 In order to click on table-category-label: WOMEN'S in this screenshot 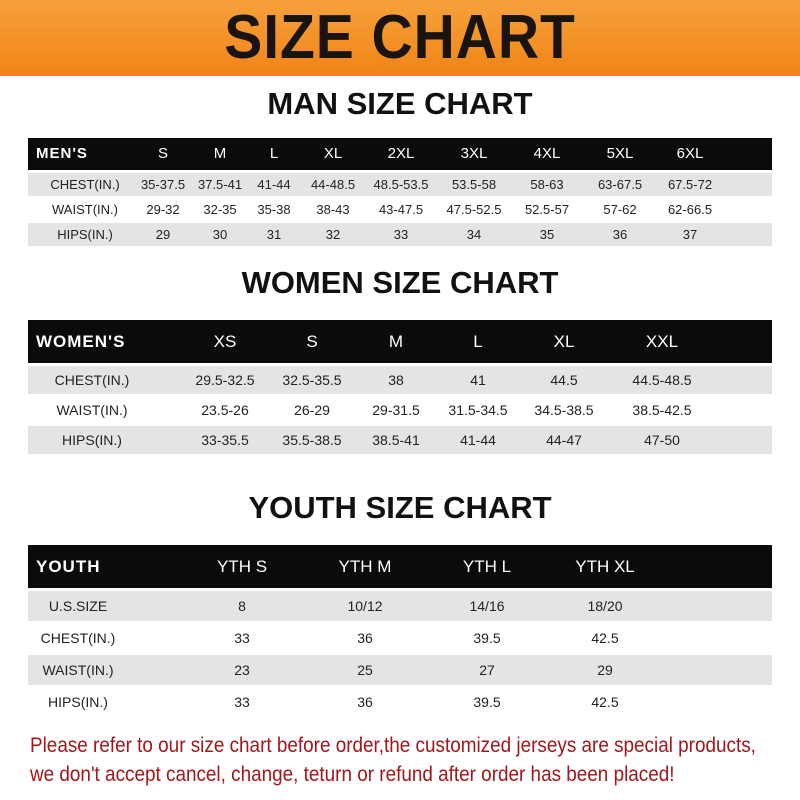, I will do `click(81, 341)`.